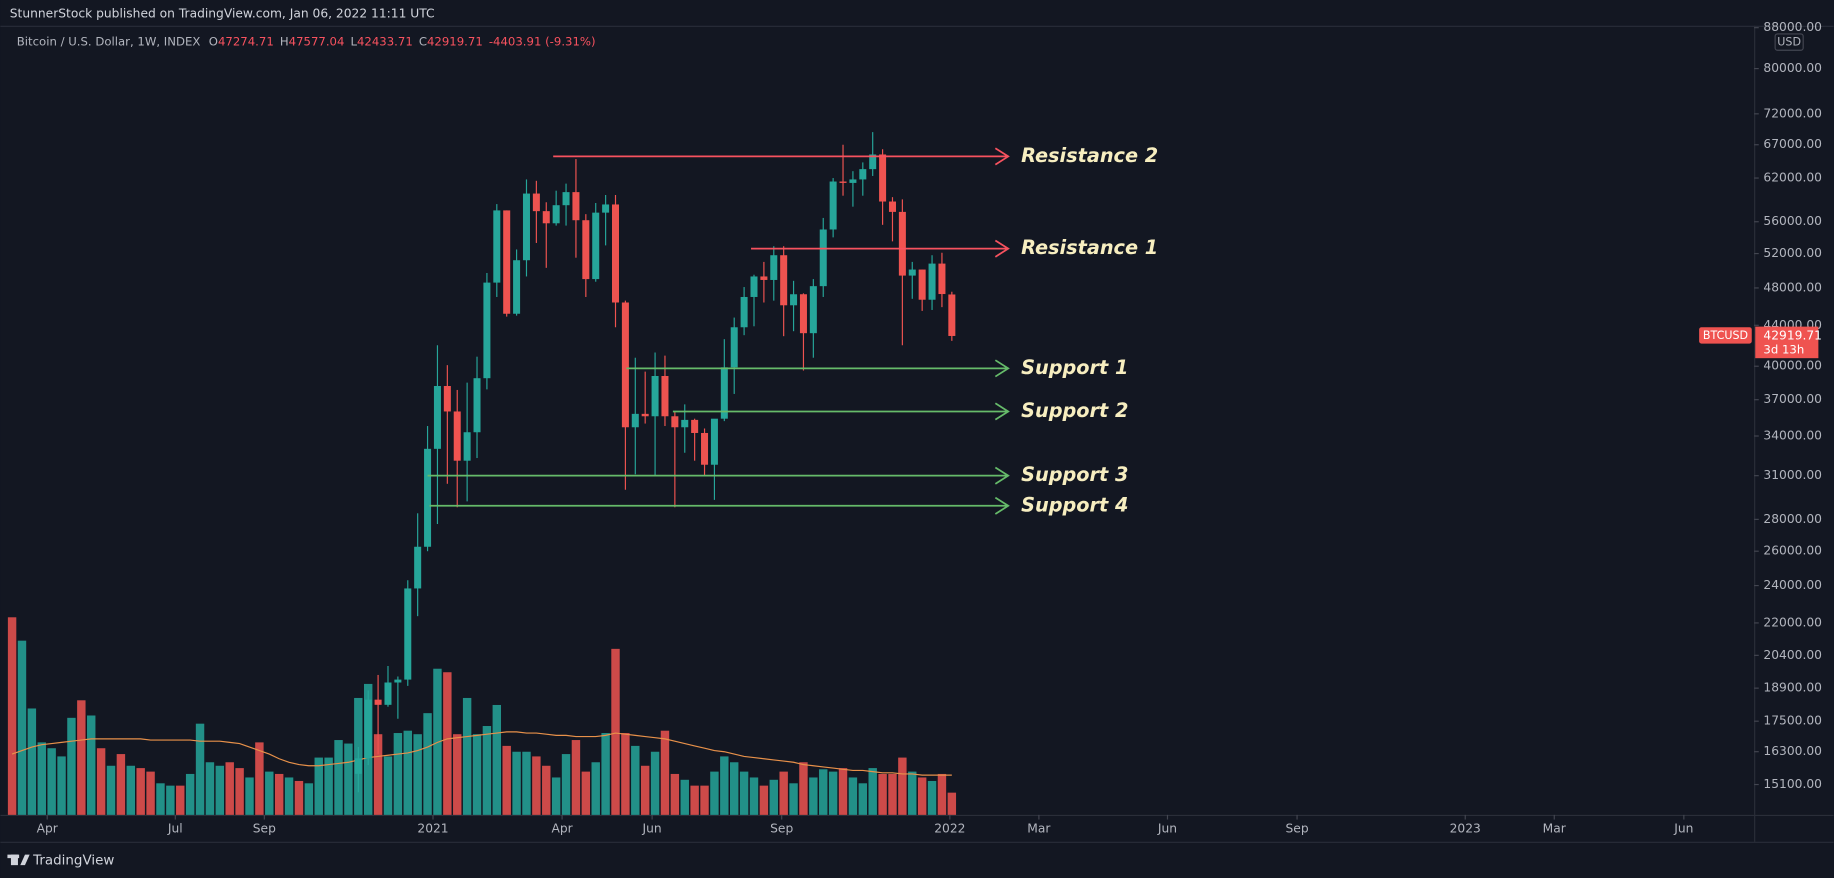 Image resolution: width=1834 pixels, height=878 pixels. Describe the element at coordinates (1792, 221) in the screenshot. I see `y-tick-label: 56000.00` at that location.